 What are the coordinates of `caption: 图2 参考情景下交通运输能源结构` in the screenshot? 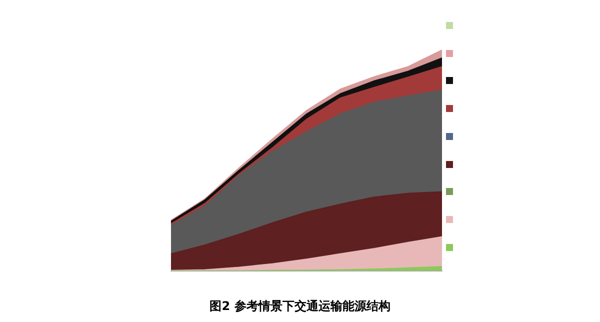 It's located at (300, 306).